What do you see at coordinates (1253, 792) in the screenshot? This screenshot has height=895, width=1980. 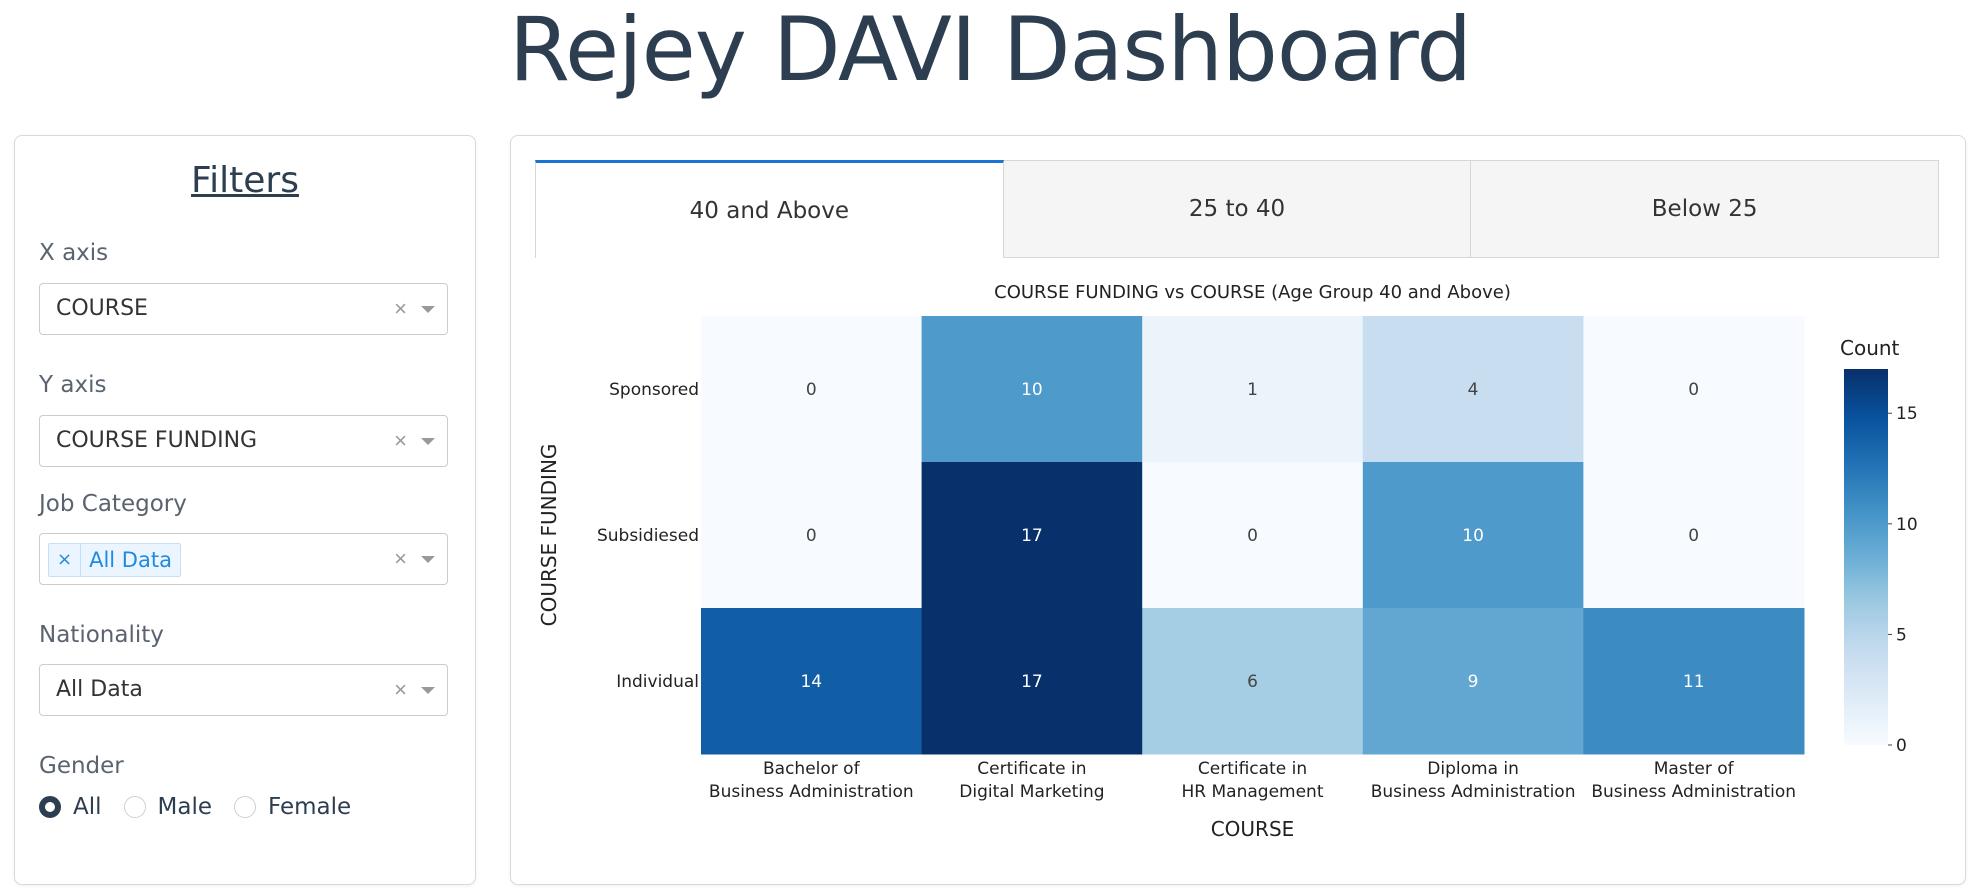 I see `x-tick-label: HR Management` at bounding box center [1253, 792].